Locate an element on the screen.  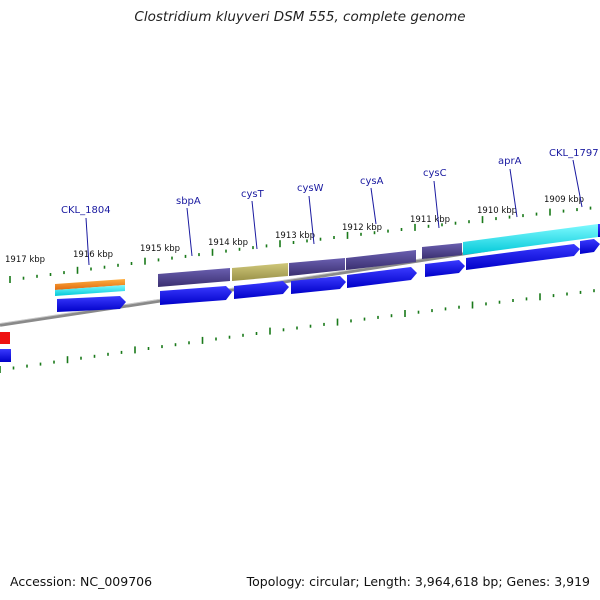
feature-cysA is located at coordinates (381, 260).